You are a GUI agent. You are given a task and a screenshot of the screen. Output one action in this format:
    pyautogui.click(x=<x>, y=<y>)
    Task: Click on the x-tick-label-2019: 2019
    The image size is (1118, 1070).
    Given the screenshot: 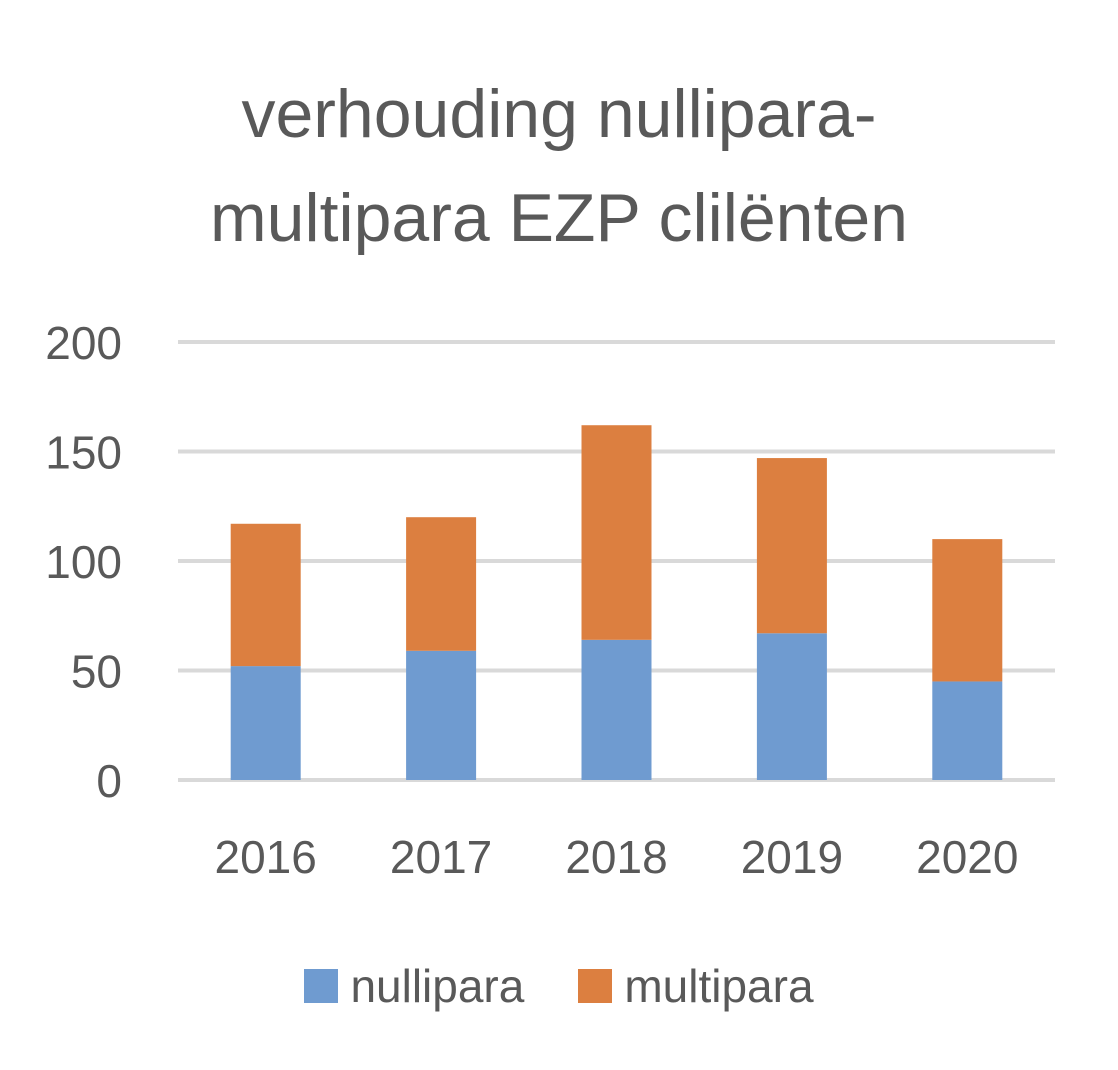 What is the action you would take?
    pyautogui.click(x=792, y=857)
    